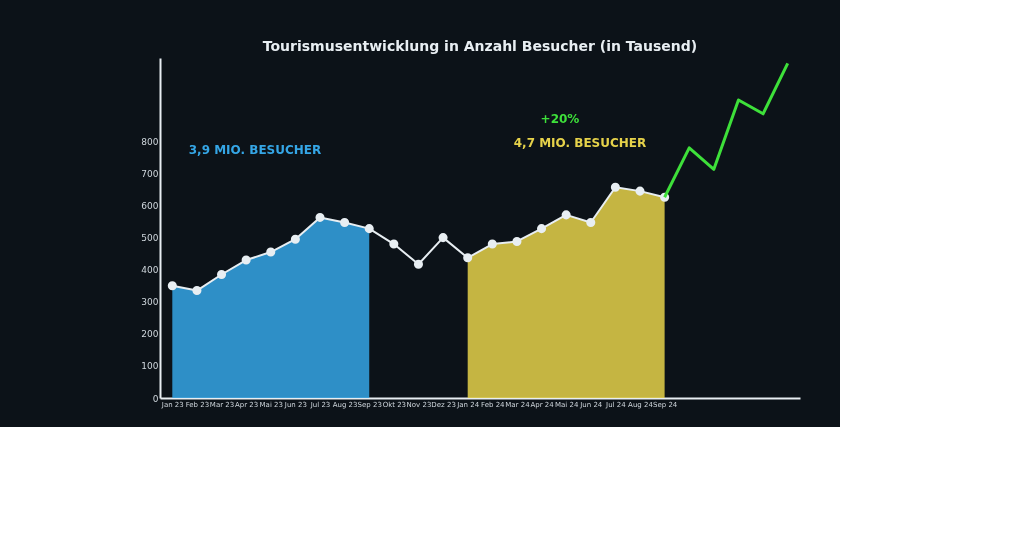 The image size is (1024, 536). Describe the element at coordinates (150, 238) in the screenshot. I see `y-tick-label: 500` at that location.